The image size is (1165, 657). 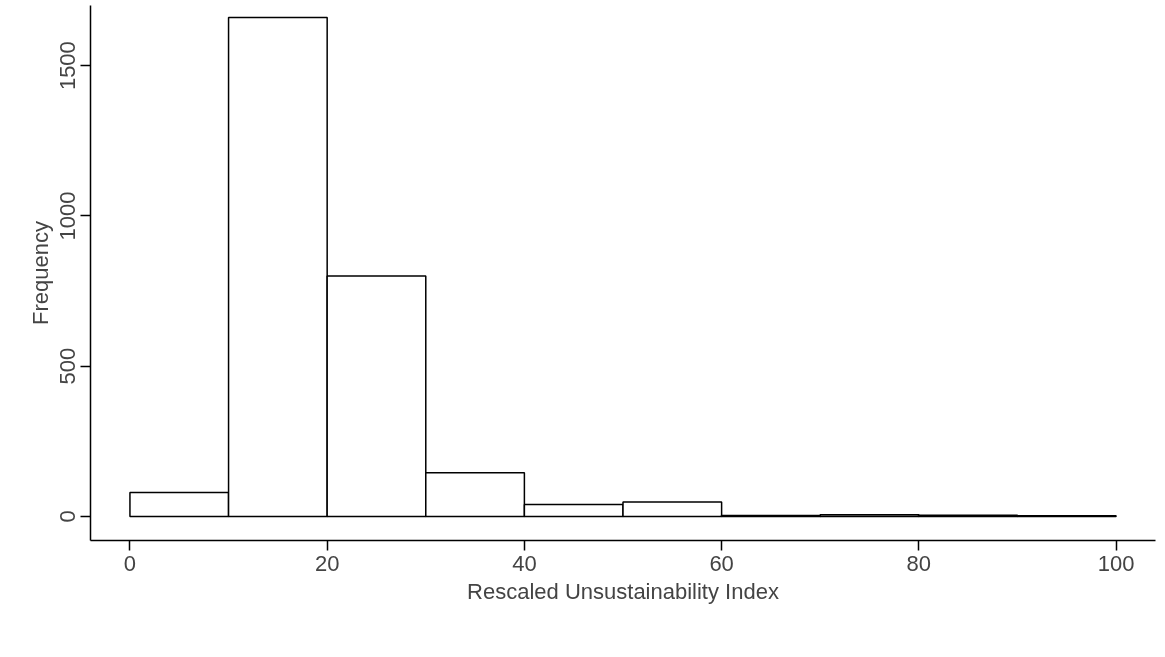 What do you see at coordinates (623, 591) in the screenshot?
I see `x-axis-title: Rescaled Unsustainability Index` at bounding box center [623, 591].